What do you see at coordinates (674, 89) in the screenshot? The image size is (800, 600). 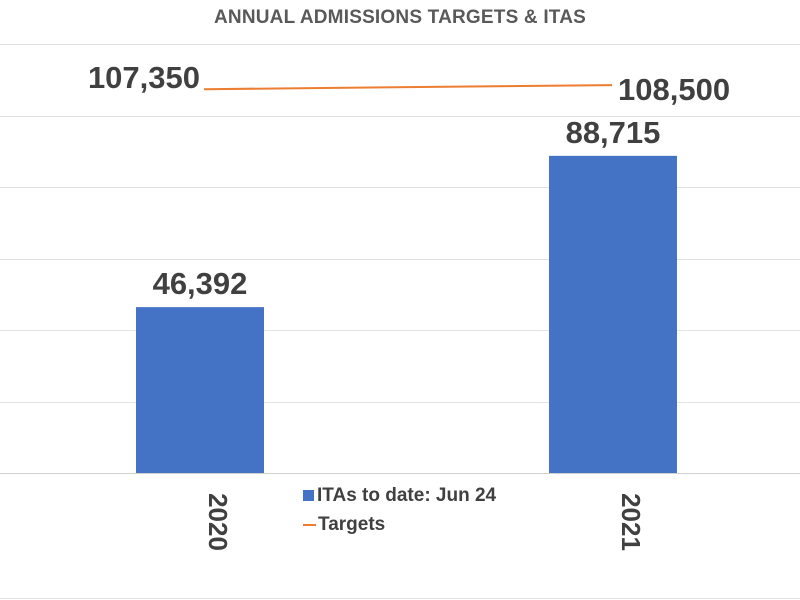 I see `target-value-label: 108,500` at bounding box center [674, 89].